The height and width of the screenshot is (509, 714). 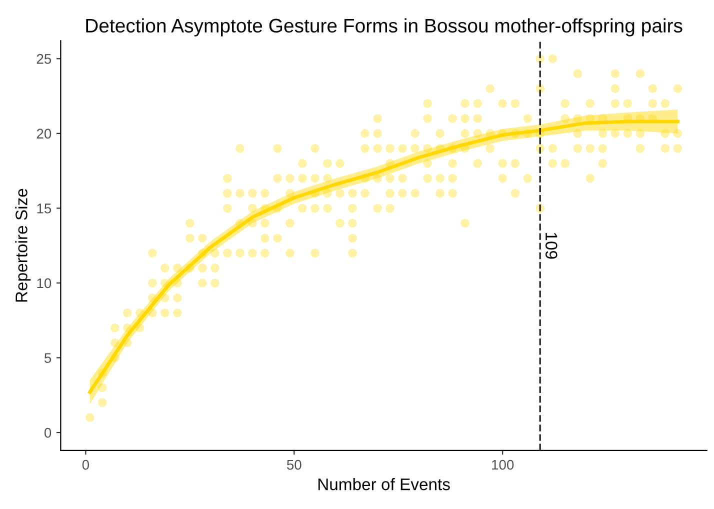 What do you see at coordinates (44, 133) in the screenshot?
I see `y-tick-label: 20` at bounding box center [44, 133].